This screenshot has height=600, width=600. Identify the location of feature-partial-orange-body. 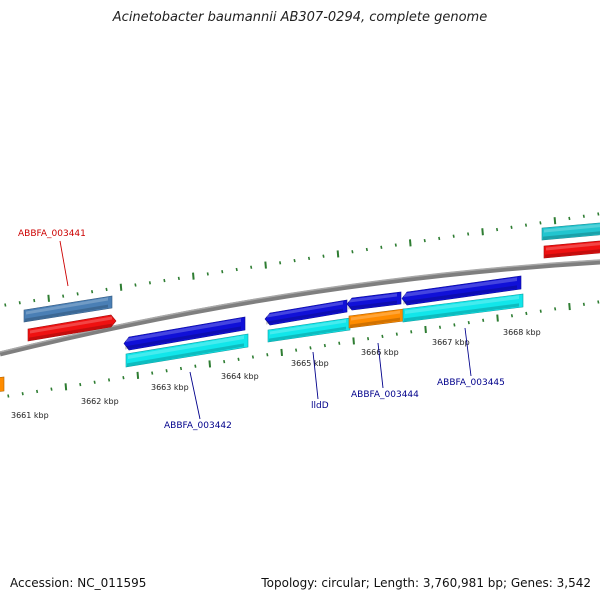
(2, 384).